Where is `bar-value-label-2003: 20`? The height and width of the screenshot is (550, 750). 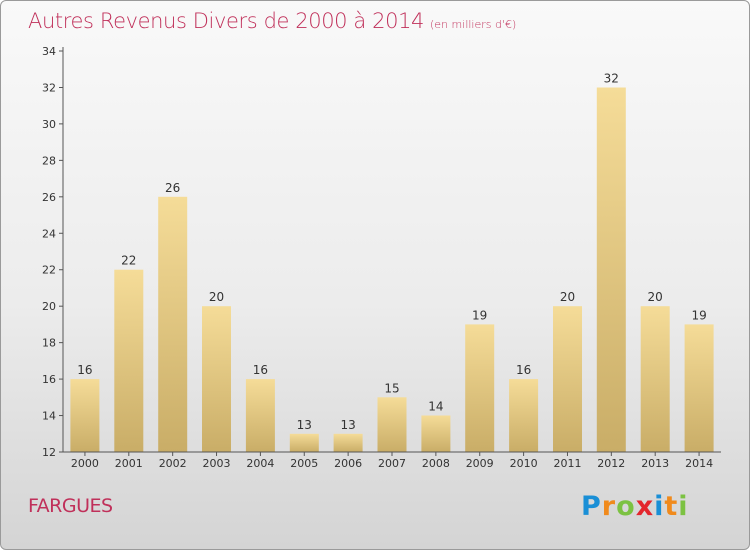 bar-value-label-2003: 20 is located at coordinates (216, 297).